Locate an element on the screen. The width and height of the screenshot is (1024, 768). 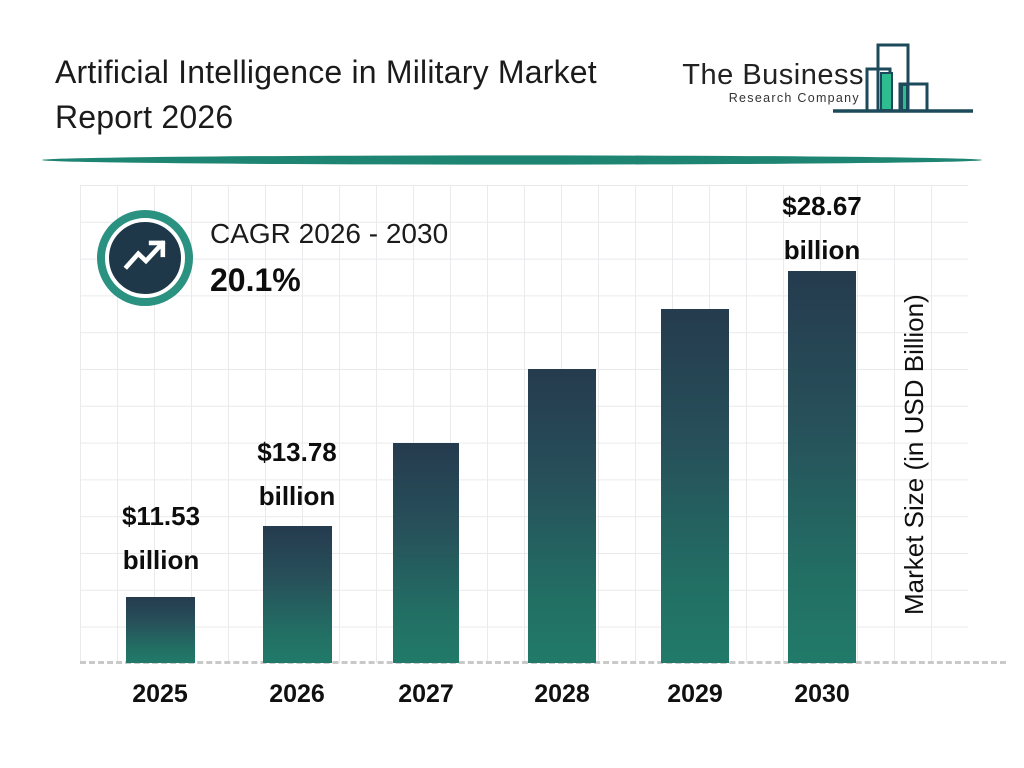
value-label-2030-unit: billion is located at coordinates (822, 250).